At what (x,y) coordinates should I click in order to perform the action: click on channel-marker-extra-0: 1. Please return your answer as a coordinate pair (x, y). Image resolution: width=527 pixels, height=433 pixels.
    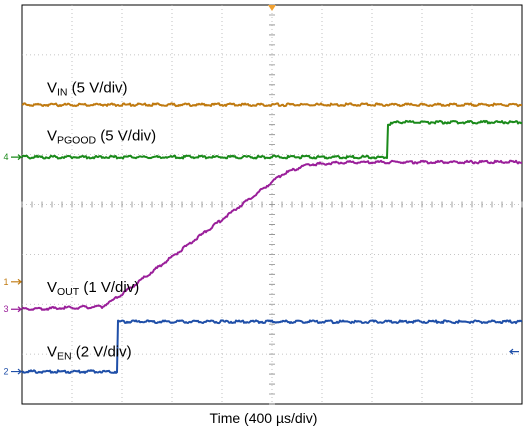
    Looking at the image, I should click on (12, 282).